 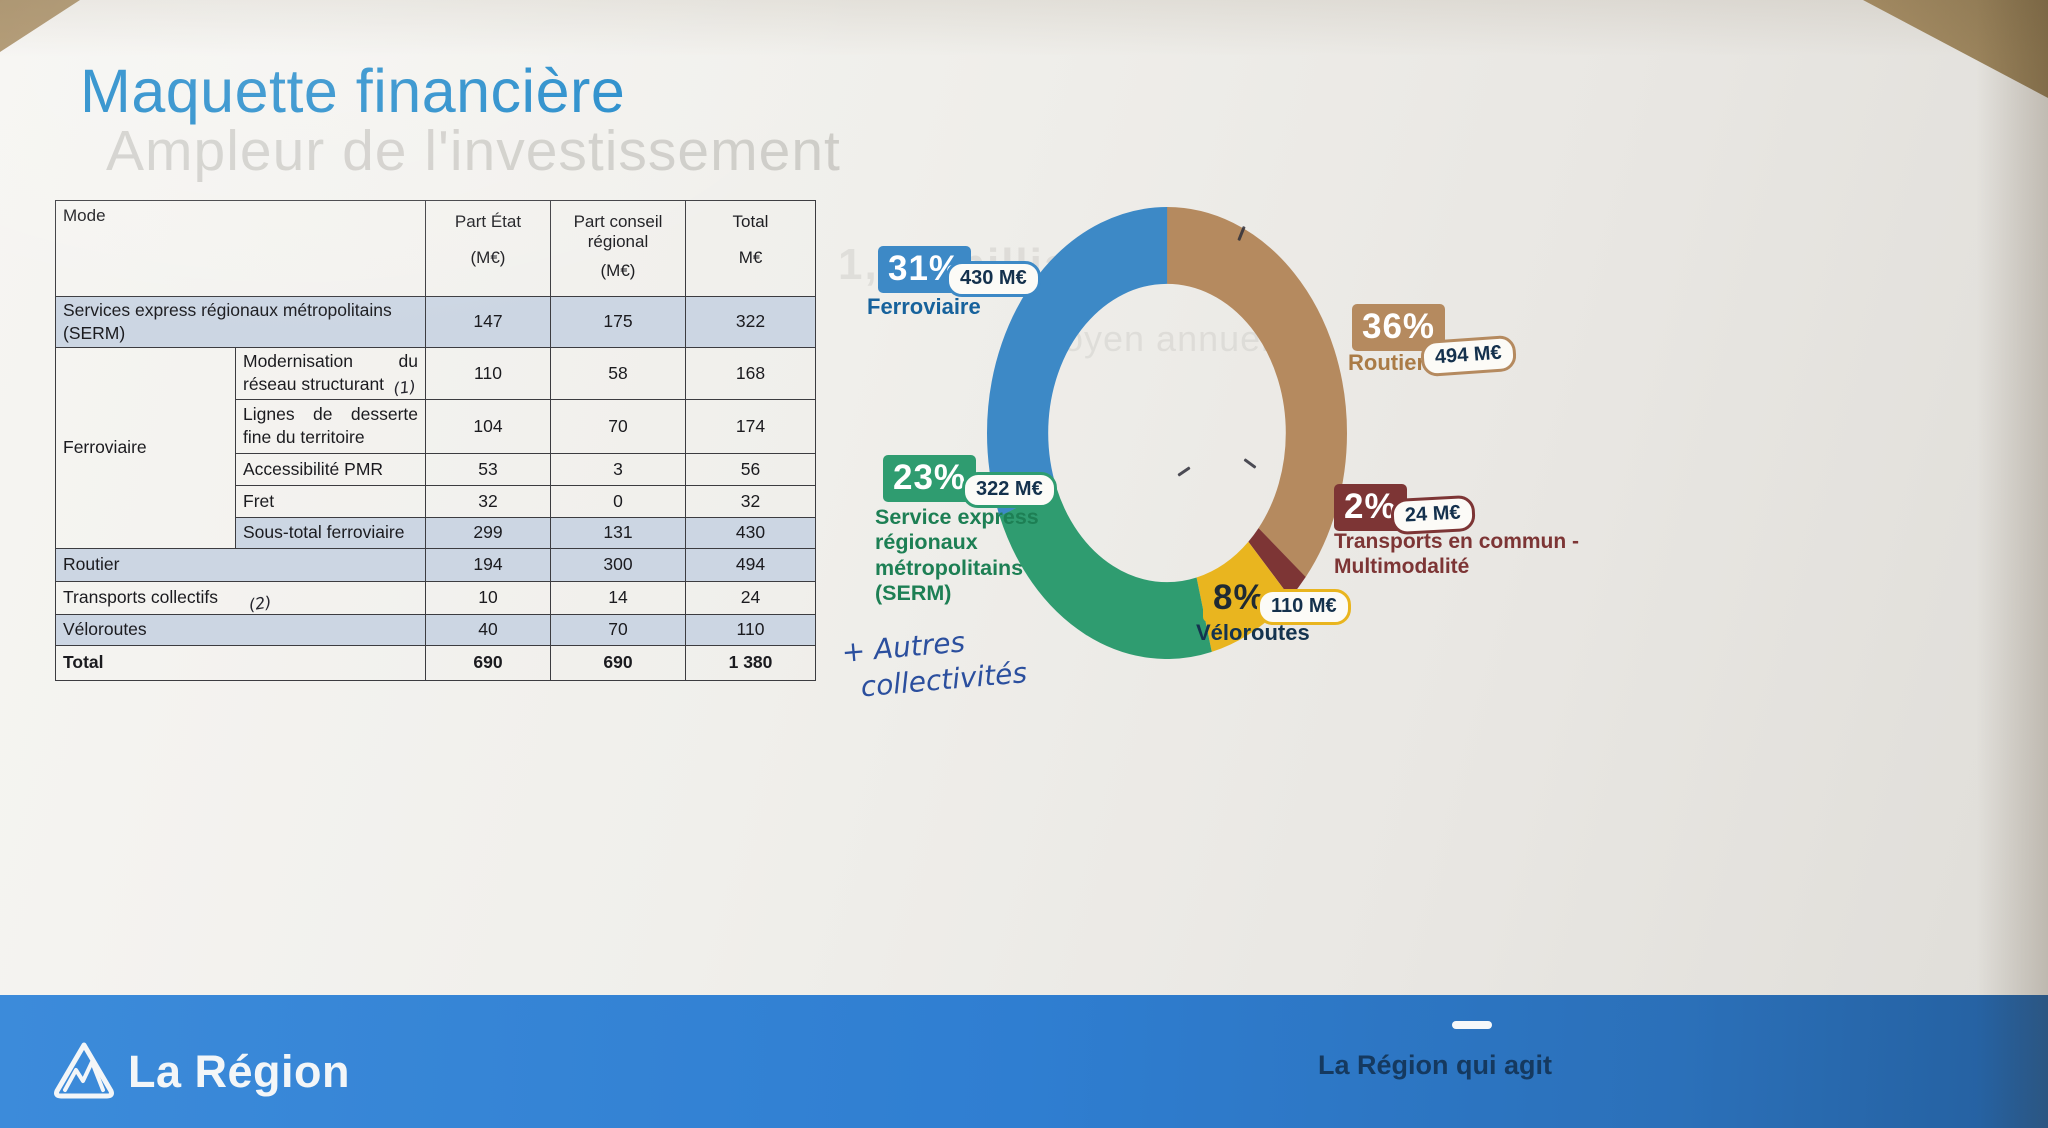 I want to click on header-text: Total, so click(x=750, y=221).